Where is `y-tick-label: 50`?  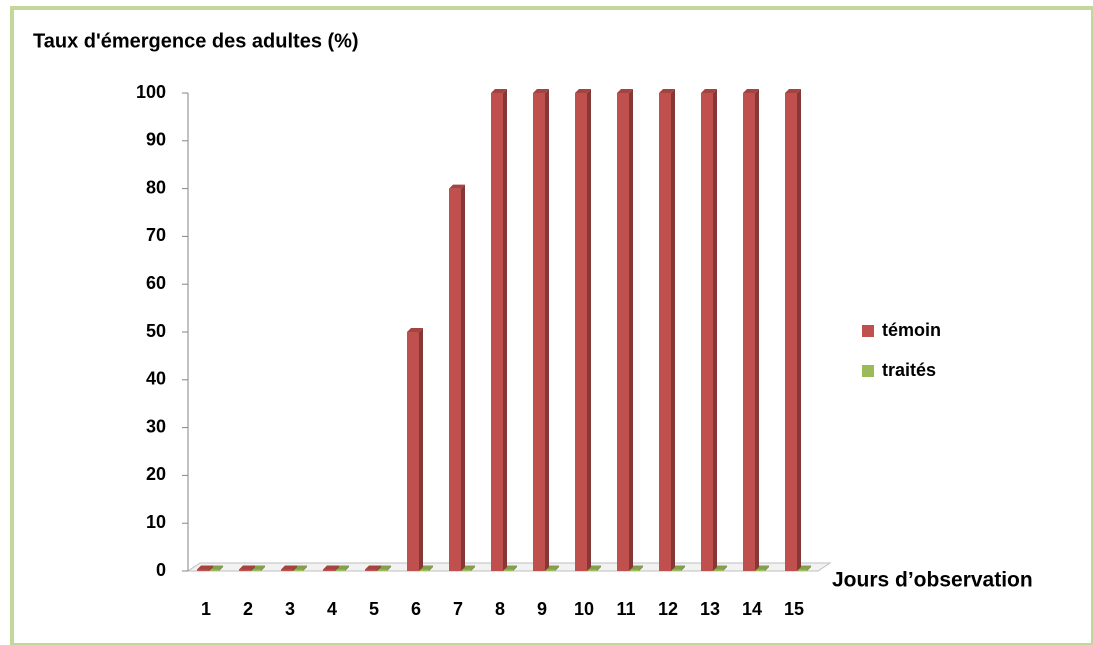
y-tick-label: 50 is located at coordinates (156, 331).